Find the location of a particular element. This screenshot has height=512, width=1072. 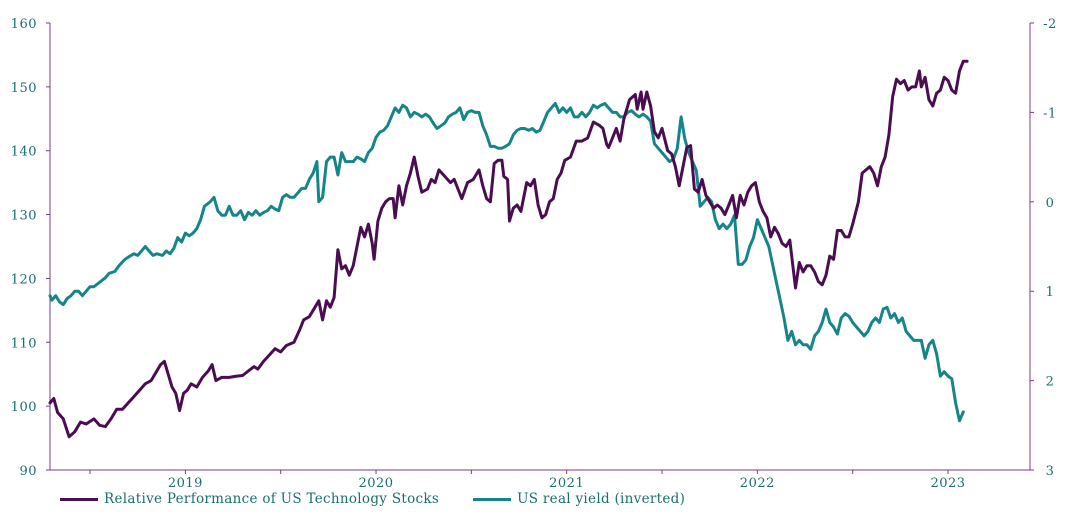

left-tick-label: 130 is located at coordinates (24, 216).